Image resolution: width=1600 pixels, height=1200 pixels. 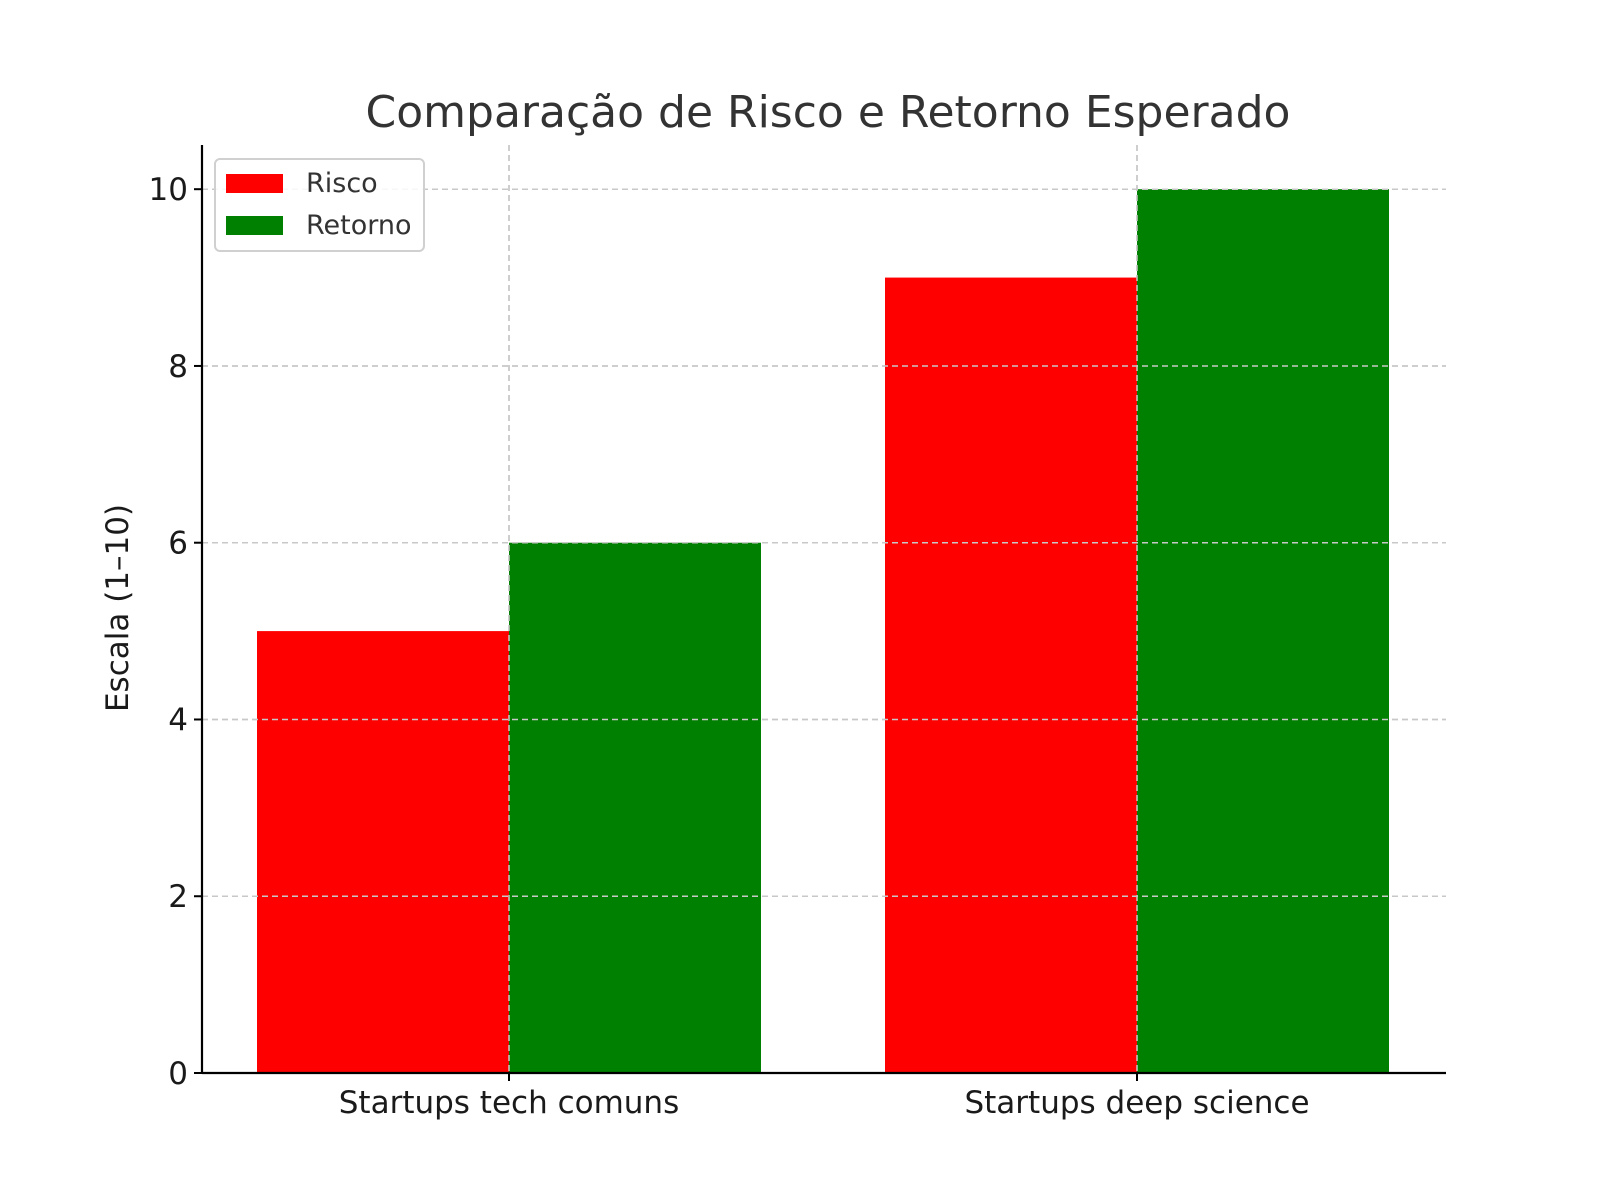 I want to click on y-tick-label: 10, so click(x=168, y=190).